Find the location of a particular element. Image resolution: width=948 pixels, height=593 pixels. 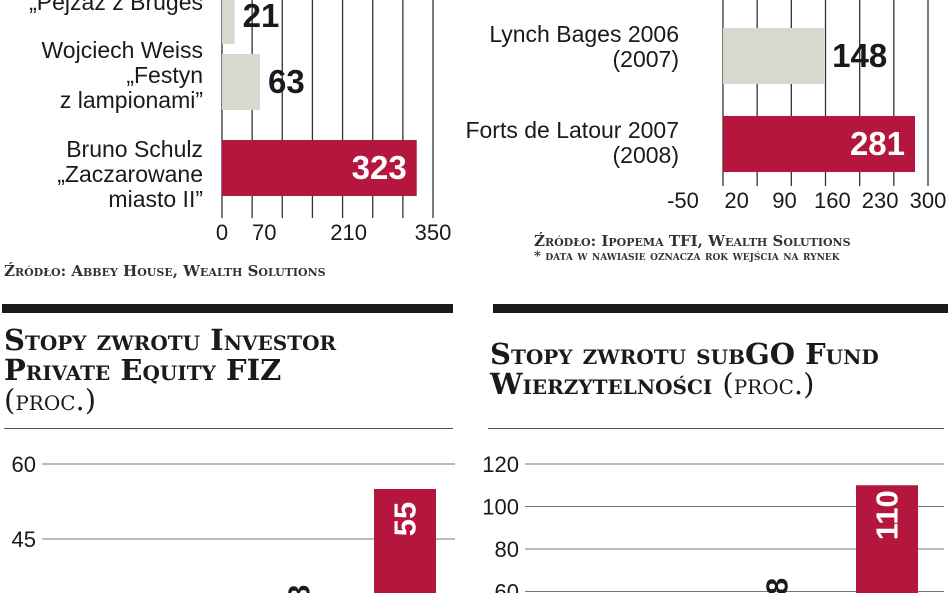

category-label-line: „Festyn is located at coordinates (164, 75).